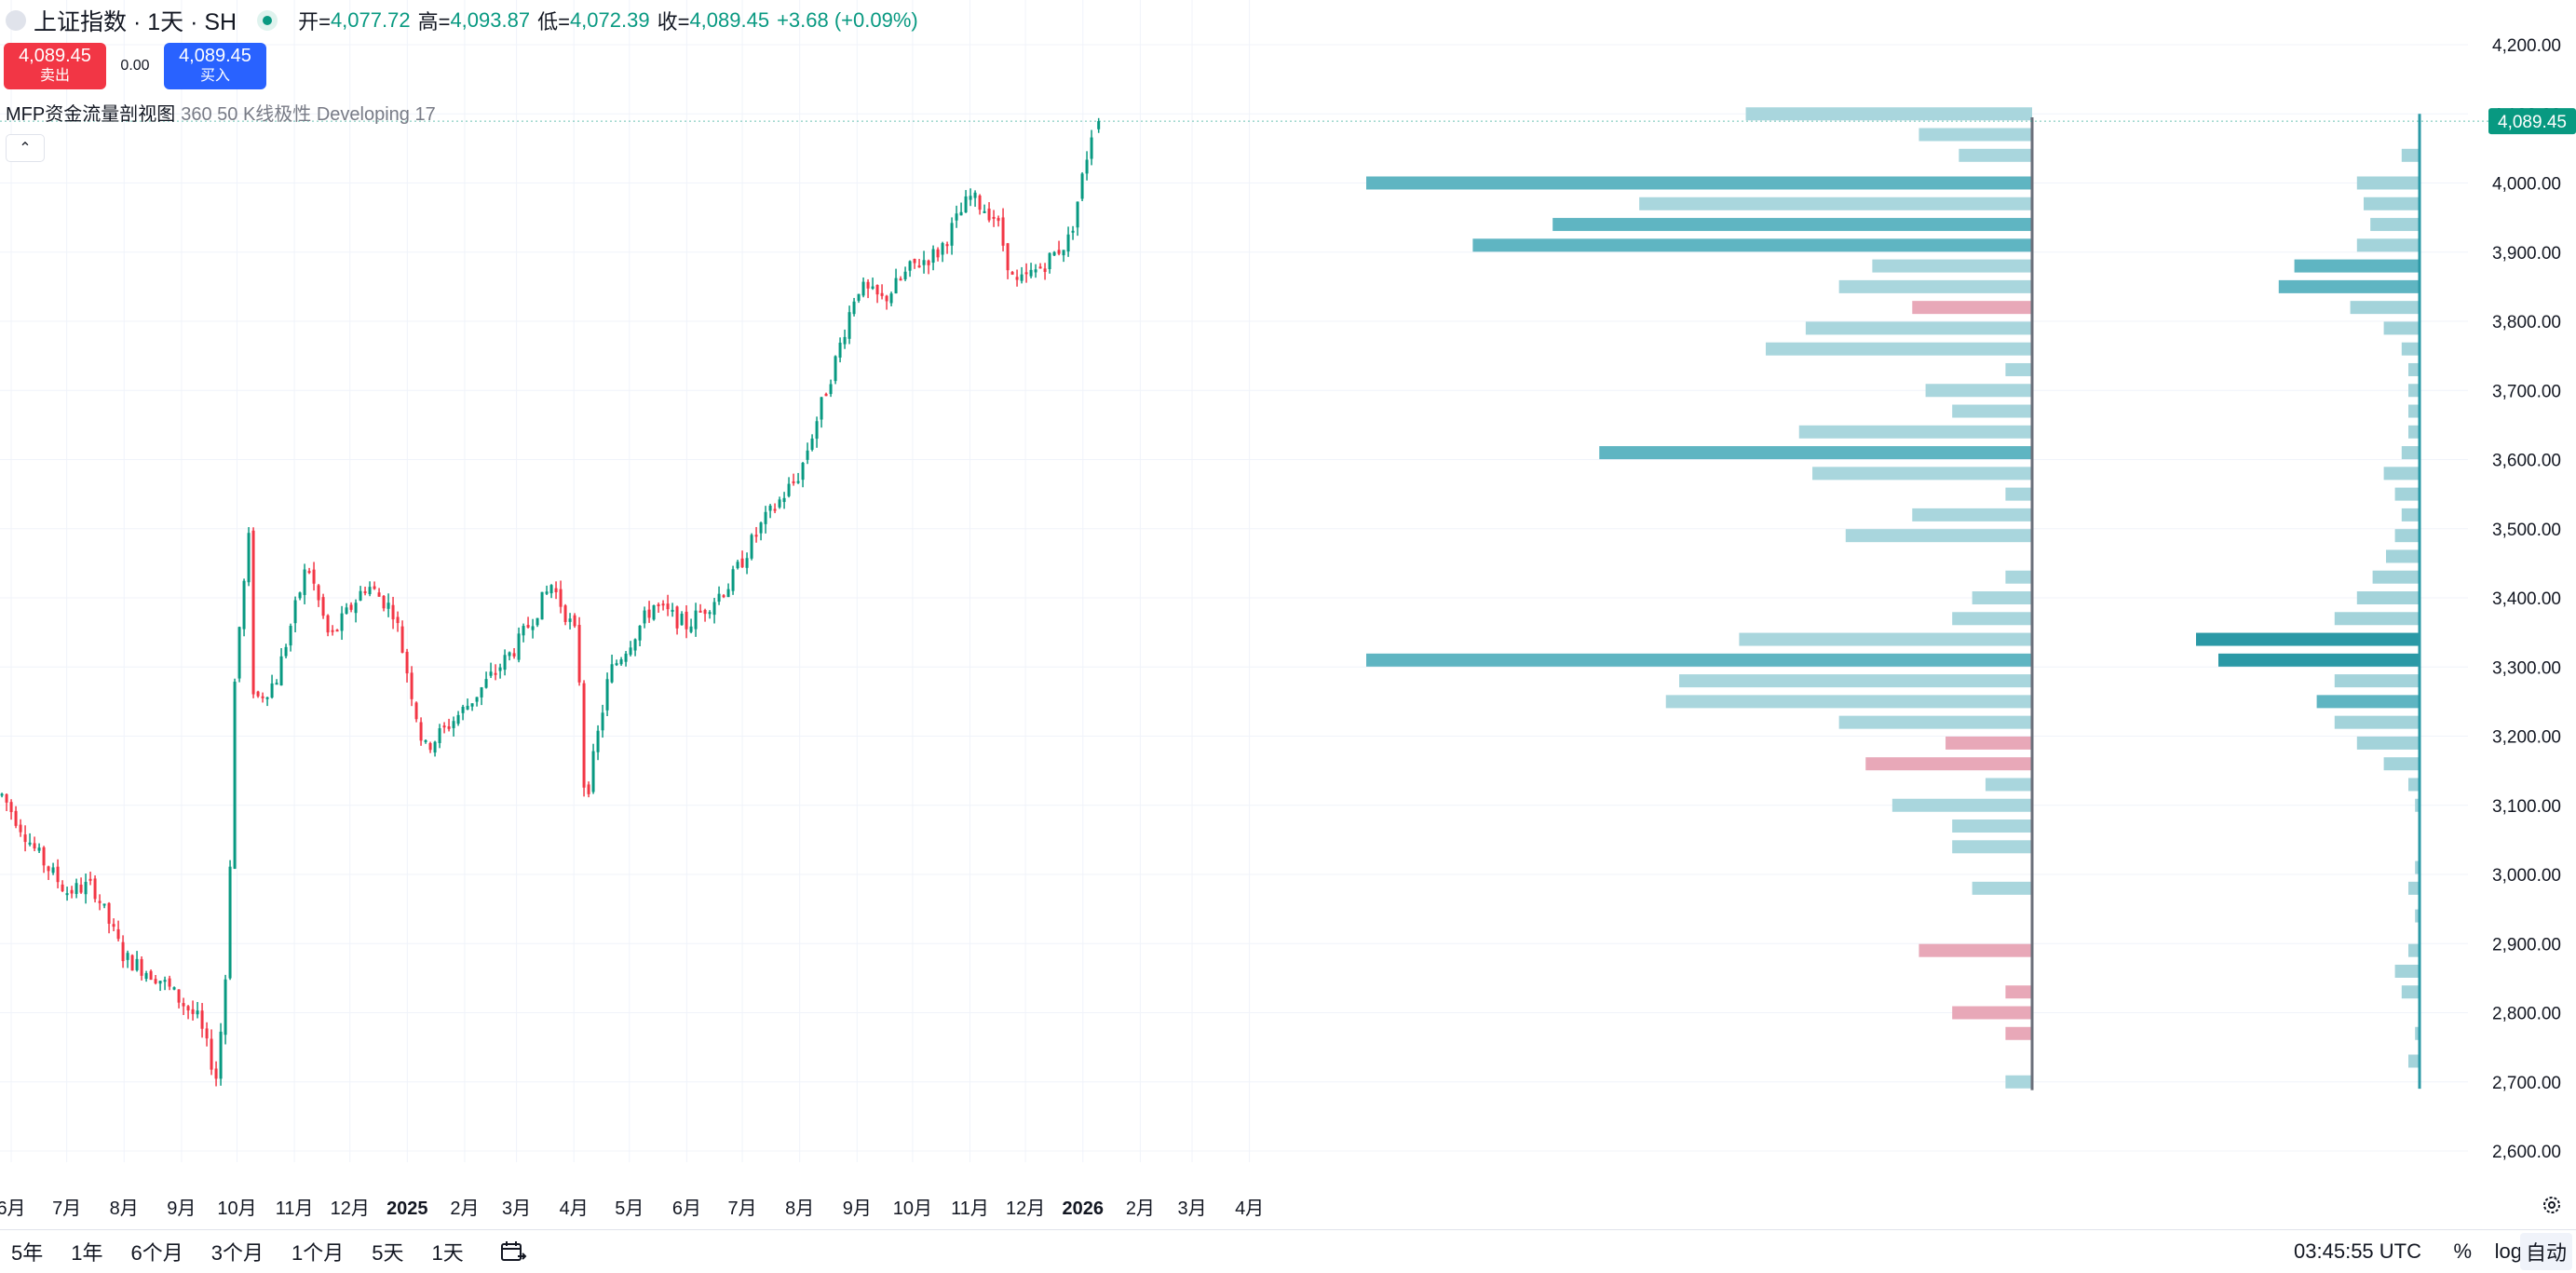 This screenshot has width=2576, height=1273. I want to click on time-tick-label: 3月, so click(1191, 1209).